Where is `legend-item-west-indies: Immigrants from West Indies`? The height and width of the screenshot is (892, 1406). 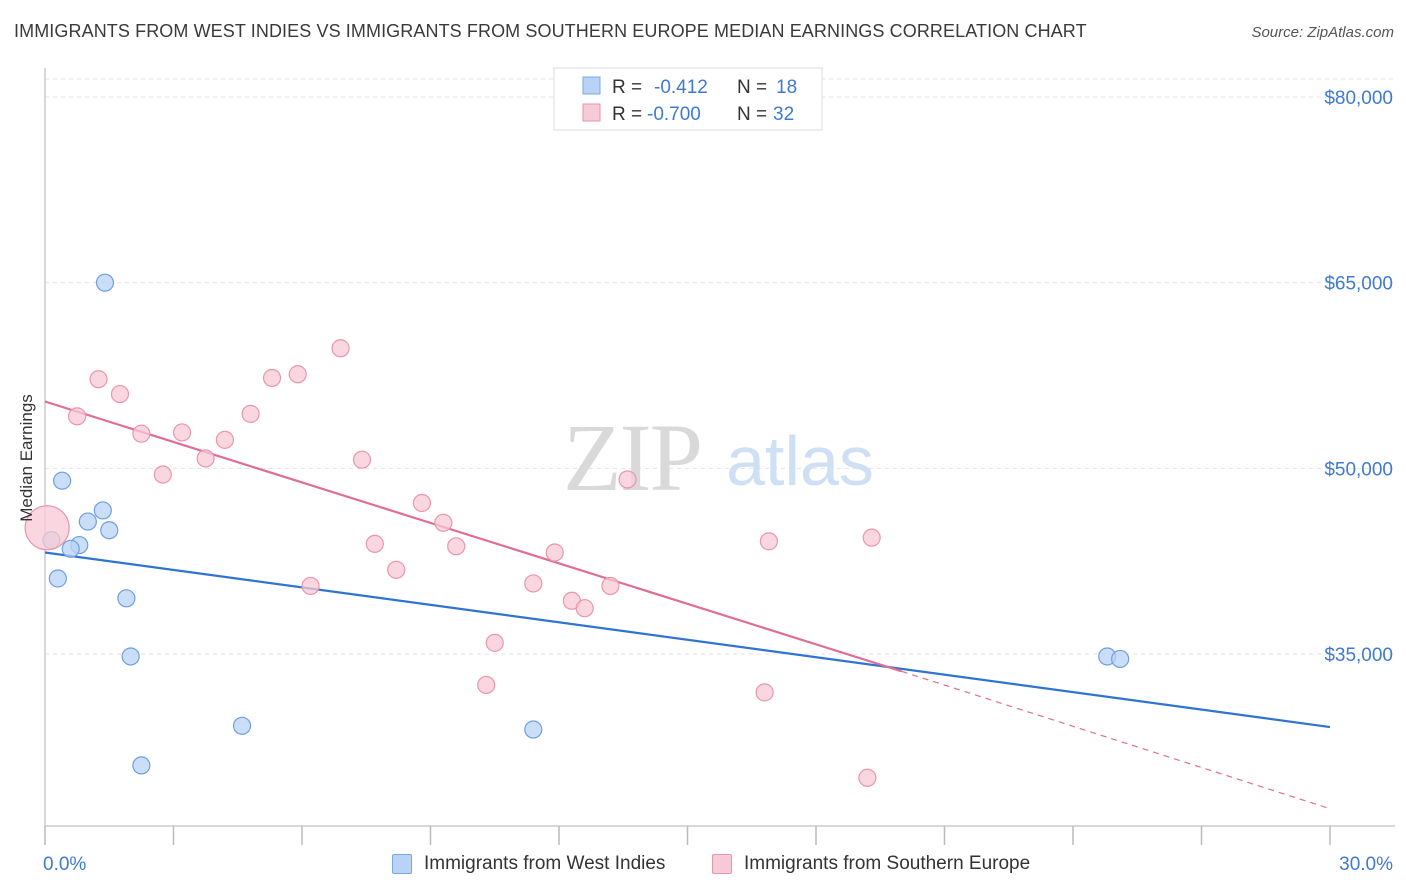
legend-item-west-indies: Immigrants from West Indies is located at coordinates (528, 864).